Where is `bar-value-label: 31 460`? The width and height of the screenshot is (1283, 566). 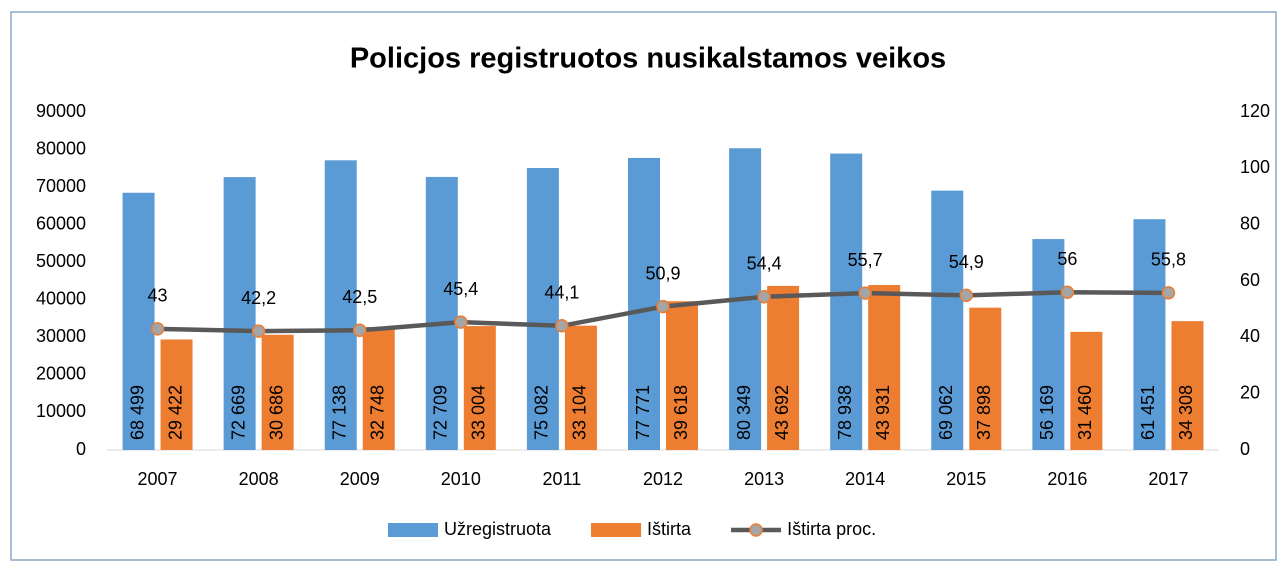
bar-value-label: 31 460 is located at coordinates (1085, 412).